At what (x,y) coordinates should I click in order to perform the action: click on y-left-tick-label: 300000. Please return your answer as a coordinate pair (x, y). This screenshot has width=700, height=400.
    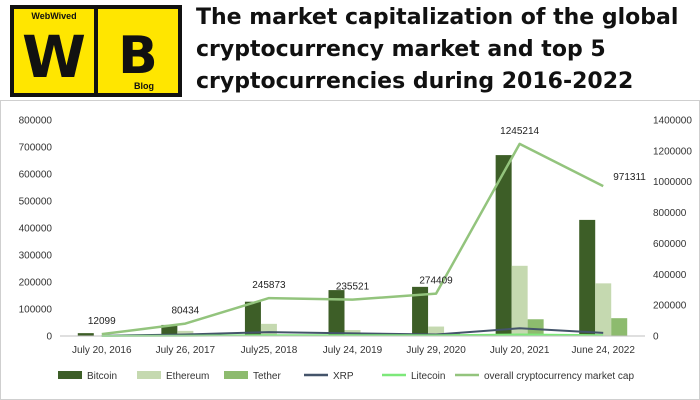
    Looking at the image, I should click on (36, 256).